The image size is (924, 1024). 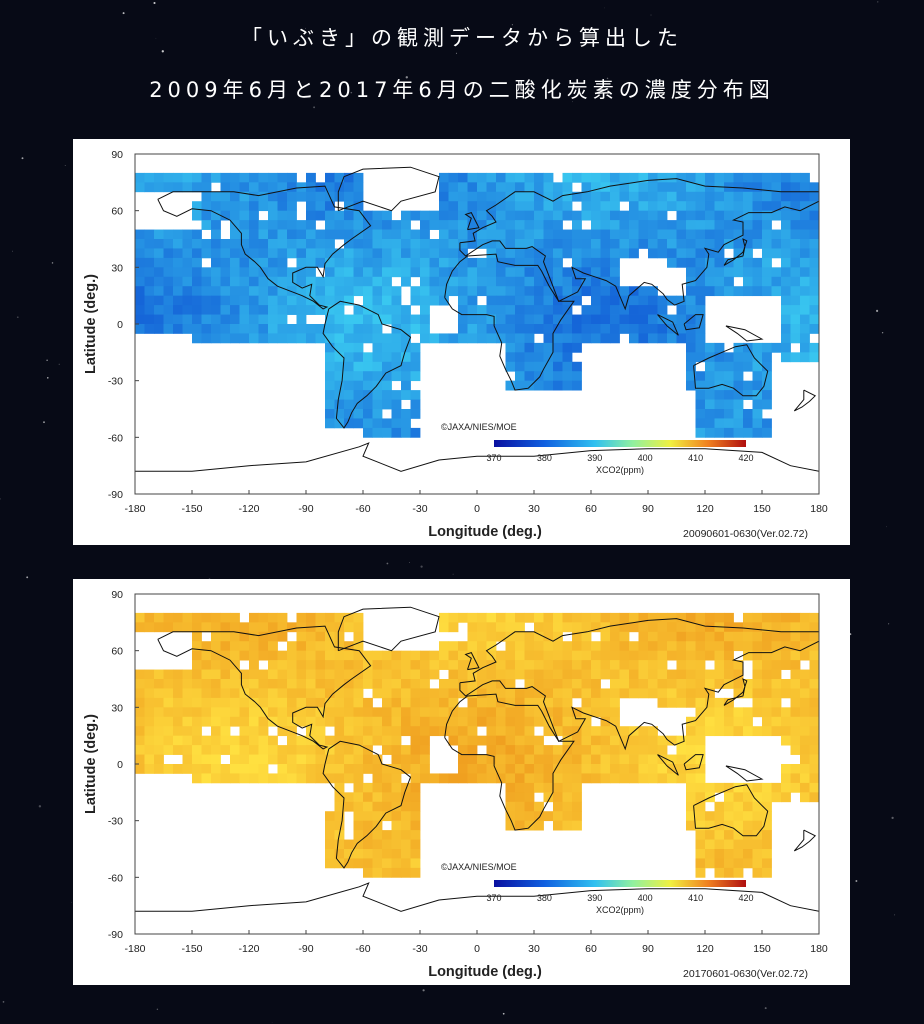 I want to click on colorbar-tick-label: 410, so click(x=695, y=898).